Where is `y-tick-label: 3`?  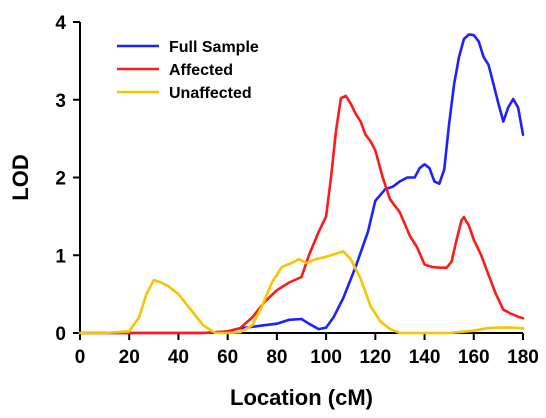 y-tick-label: 3 is located at coordinates (60, 101).